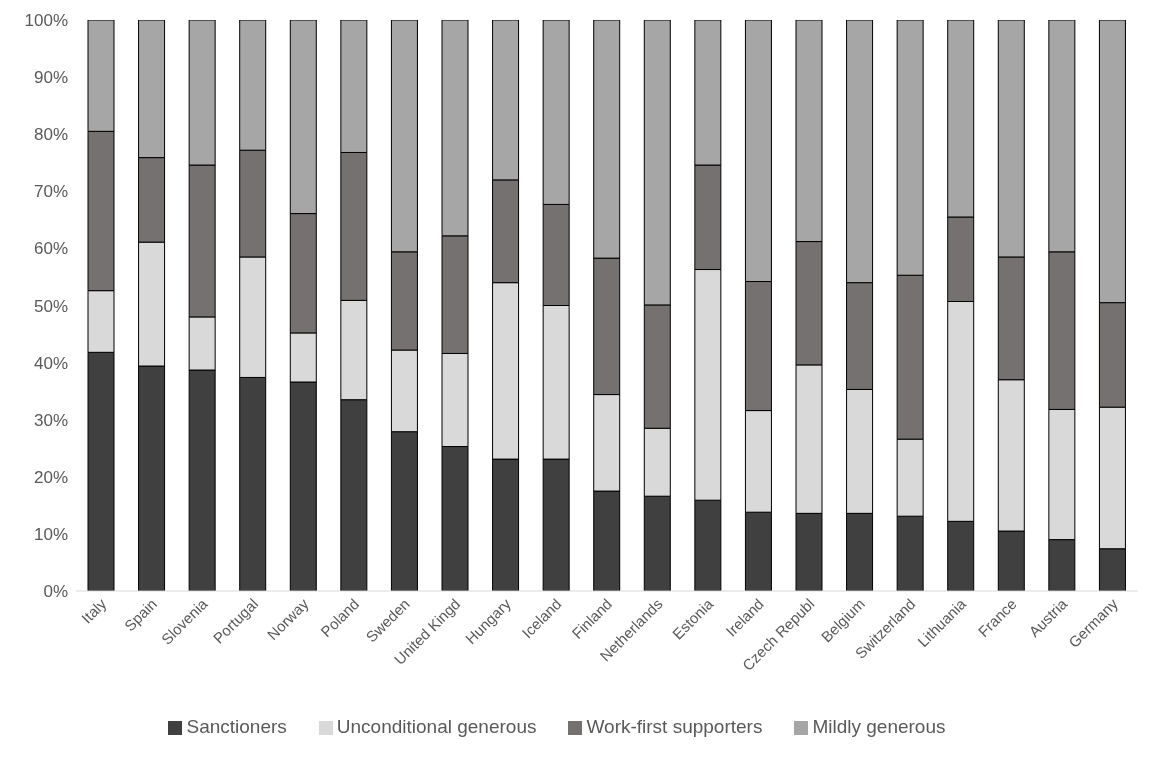 This screenshot has width=1154, height=758. I want to click on y-tick-label: 40%, so click(50, 363).